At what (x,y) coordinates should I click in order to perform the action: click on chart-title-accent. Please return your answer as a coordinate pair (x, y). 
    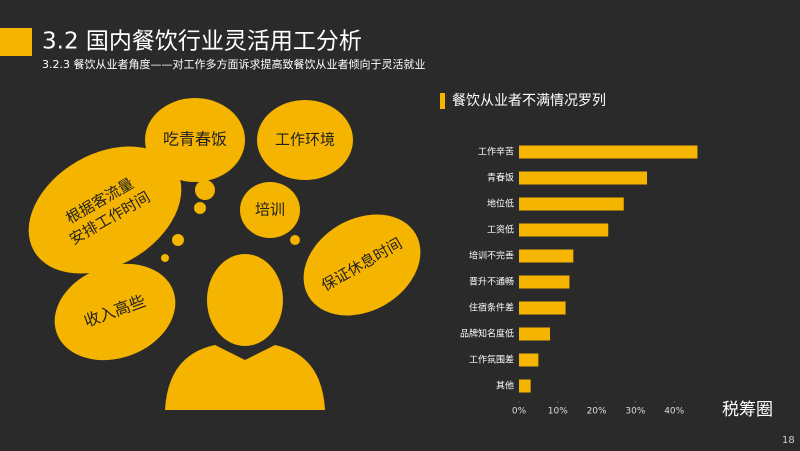
    Looking at the image, I should click on (442, 101).